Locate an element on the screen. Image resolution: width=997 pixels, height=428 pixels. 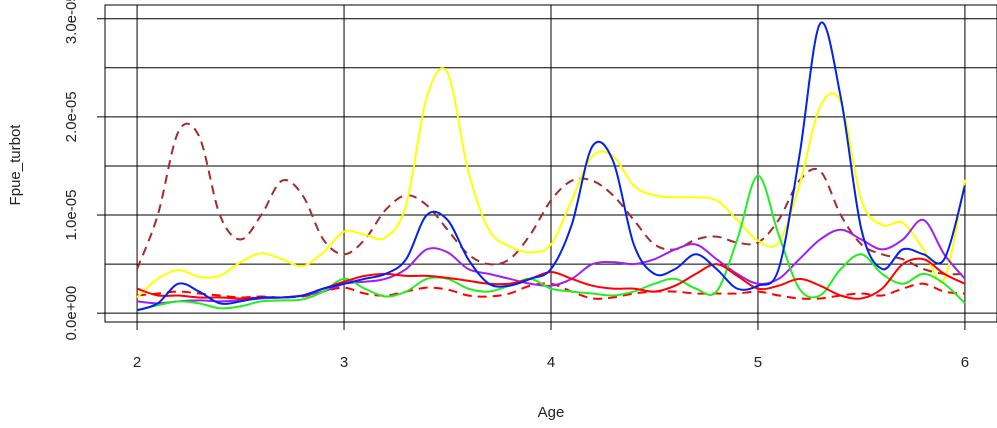
y-tick-label: 0.0e+00 is located at coordinates (71, 313).